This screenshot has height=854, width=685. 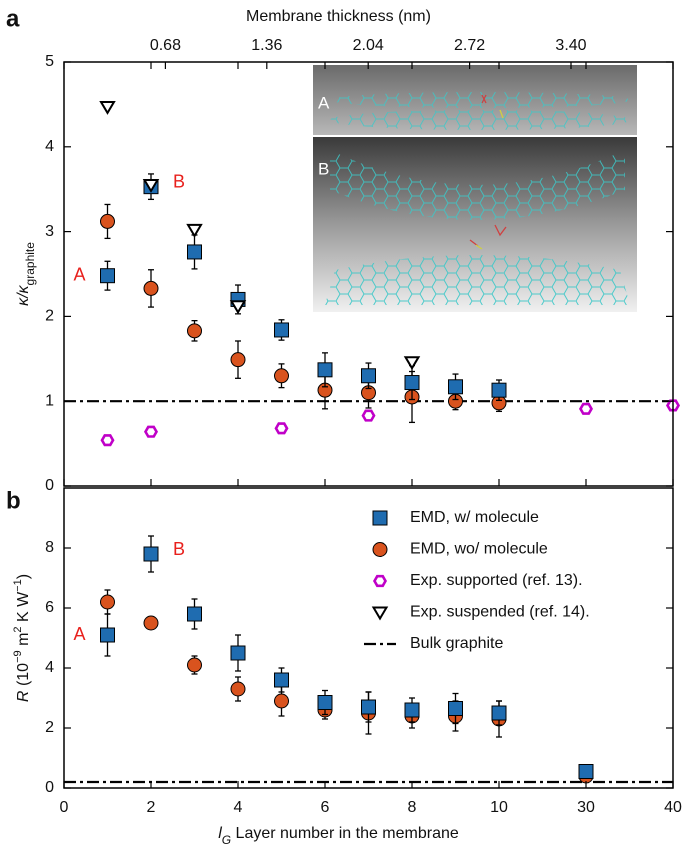 What do you see at coordinates (49, 607) in the screenshot?
I see `y-tick-label: 6` at bounding box center [49, 607].